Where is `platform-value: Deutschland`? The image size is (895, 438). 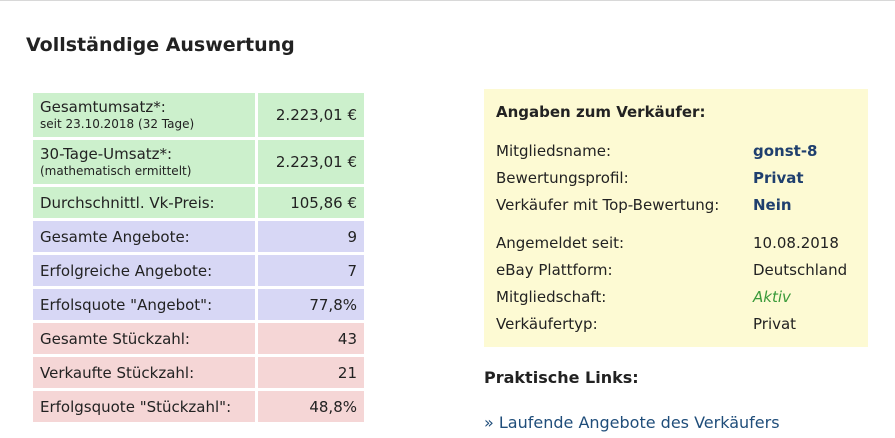 platform-value: Deutschland is located at coordinates (800, 270).